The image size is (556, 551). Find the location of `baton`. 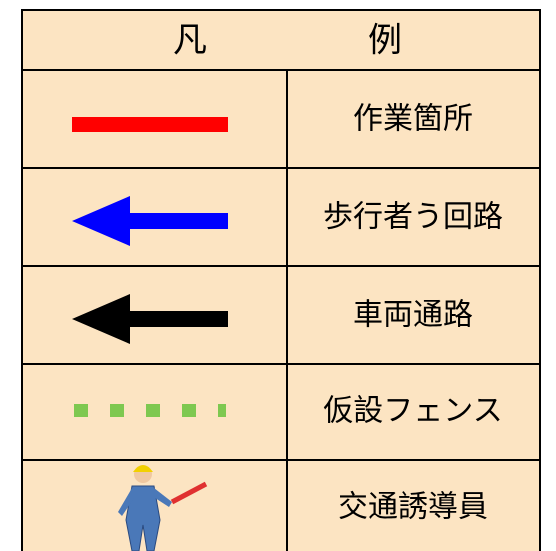

baton is located at coordinates (189, 493).